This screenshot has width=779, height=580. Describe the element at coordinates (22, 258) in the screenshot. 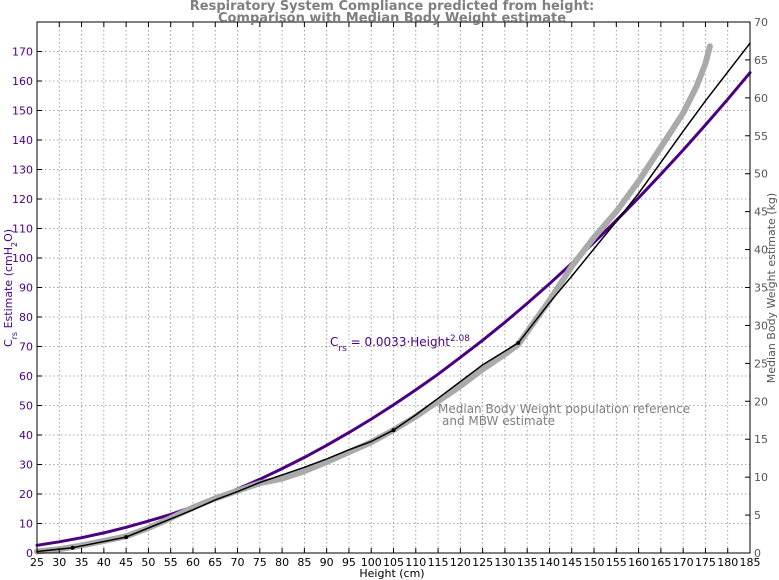

I see `y-left-tick-label: 100` at that location.